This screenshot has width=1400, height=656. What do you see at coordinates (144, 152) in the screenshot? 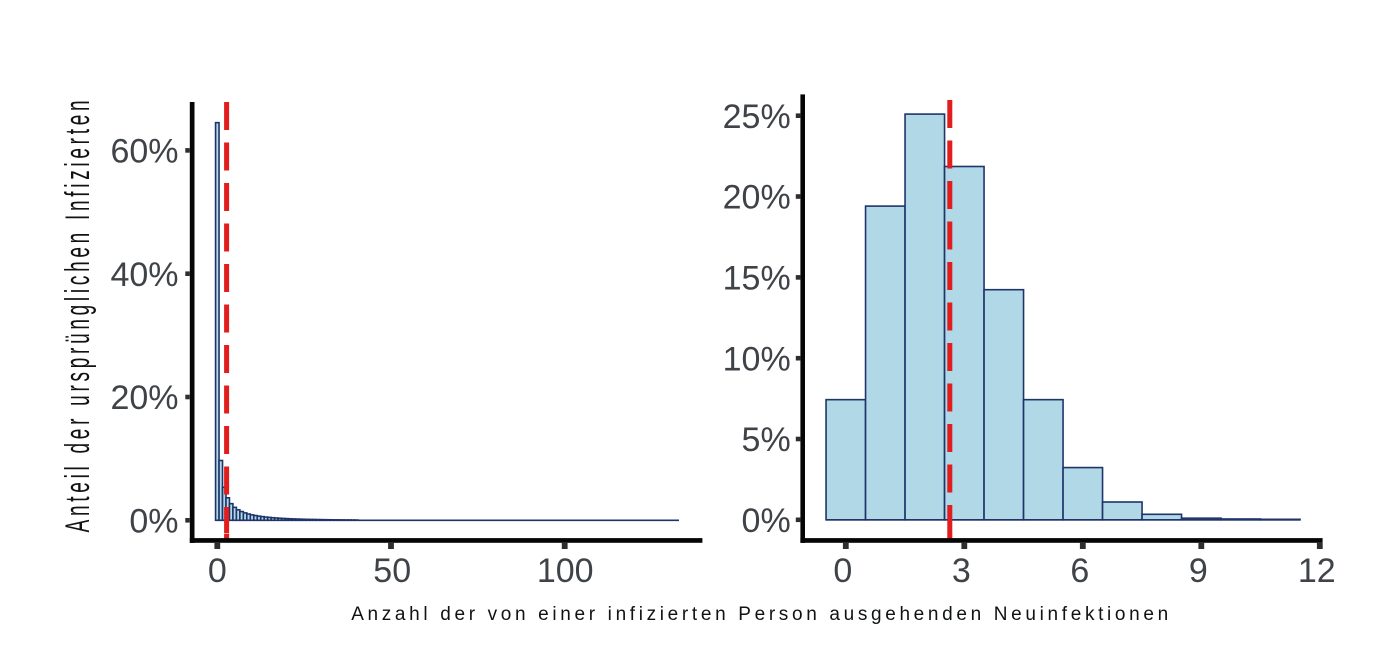
I see `svg-text: 60%` at bounding box center [144, 152].